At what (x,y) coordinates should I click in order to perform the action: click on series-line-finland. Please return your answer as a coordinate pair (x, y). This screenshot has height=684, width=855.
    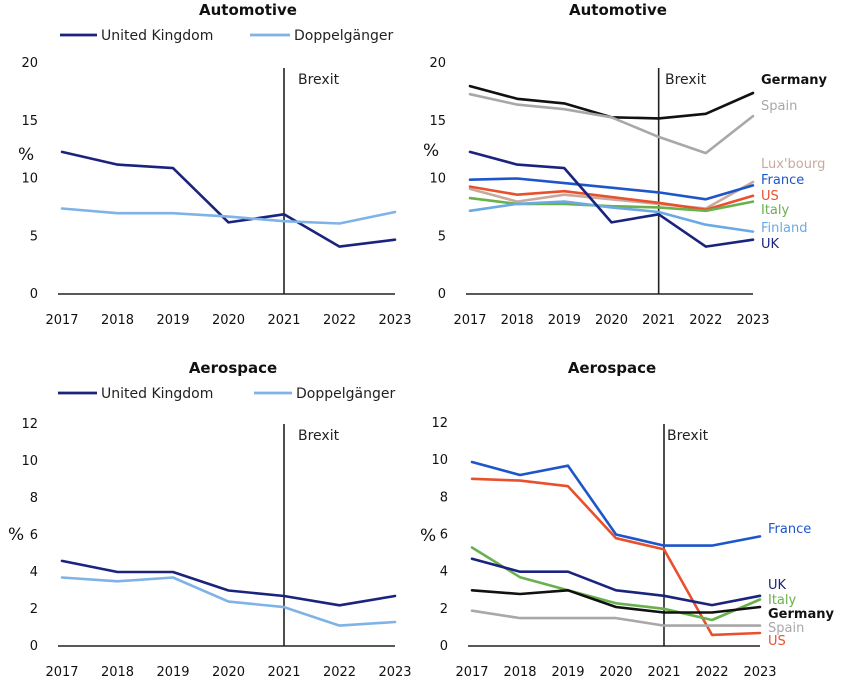
    Looking at the image, I should click on (611, 216).